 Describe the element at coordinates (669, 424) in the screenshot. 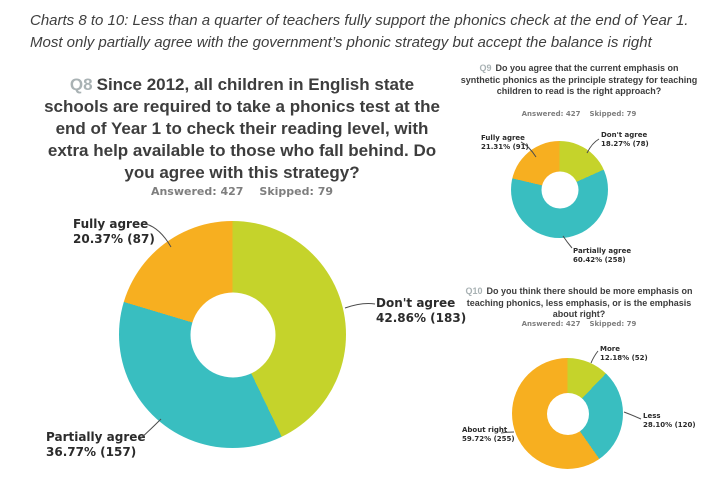

I see `slice-value: 28.10% (120)` at that location.